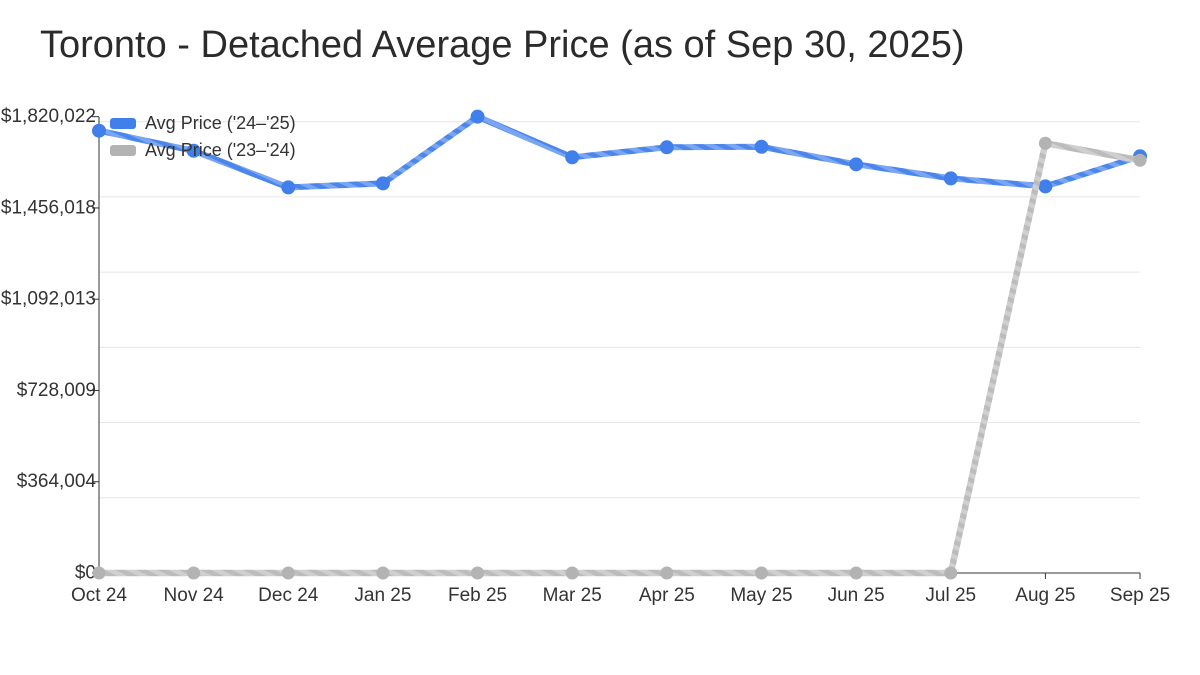 Image resolution: width=1200 pixels, height=675 pixels. I want to click on x-tick-label: Jul 25, so click(950, 595).